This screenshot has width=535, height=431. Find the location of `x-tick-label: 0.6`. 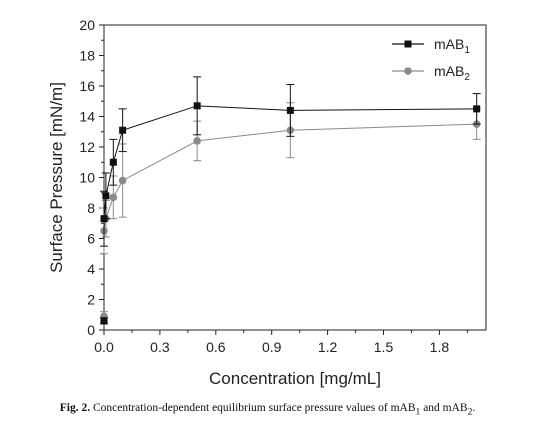

x-tick-label: 0.6 is located at coordinates (216, 347).